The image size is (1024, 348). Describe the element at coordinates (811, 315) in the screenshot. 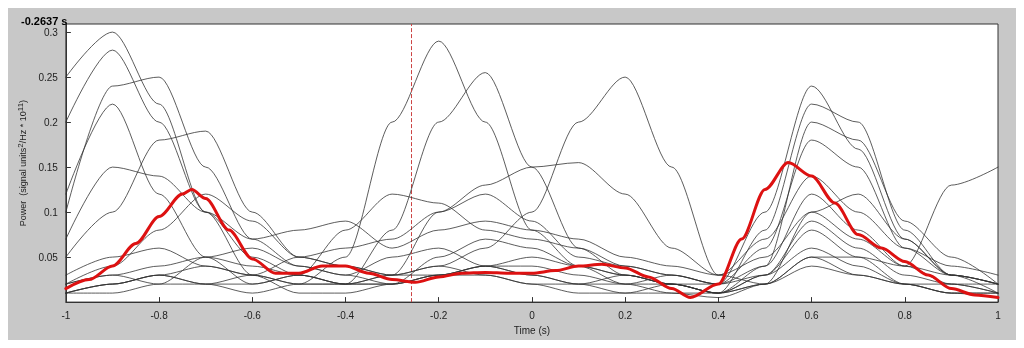

I see `x-tick-label: 0.6` at that location.